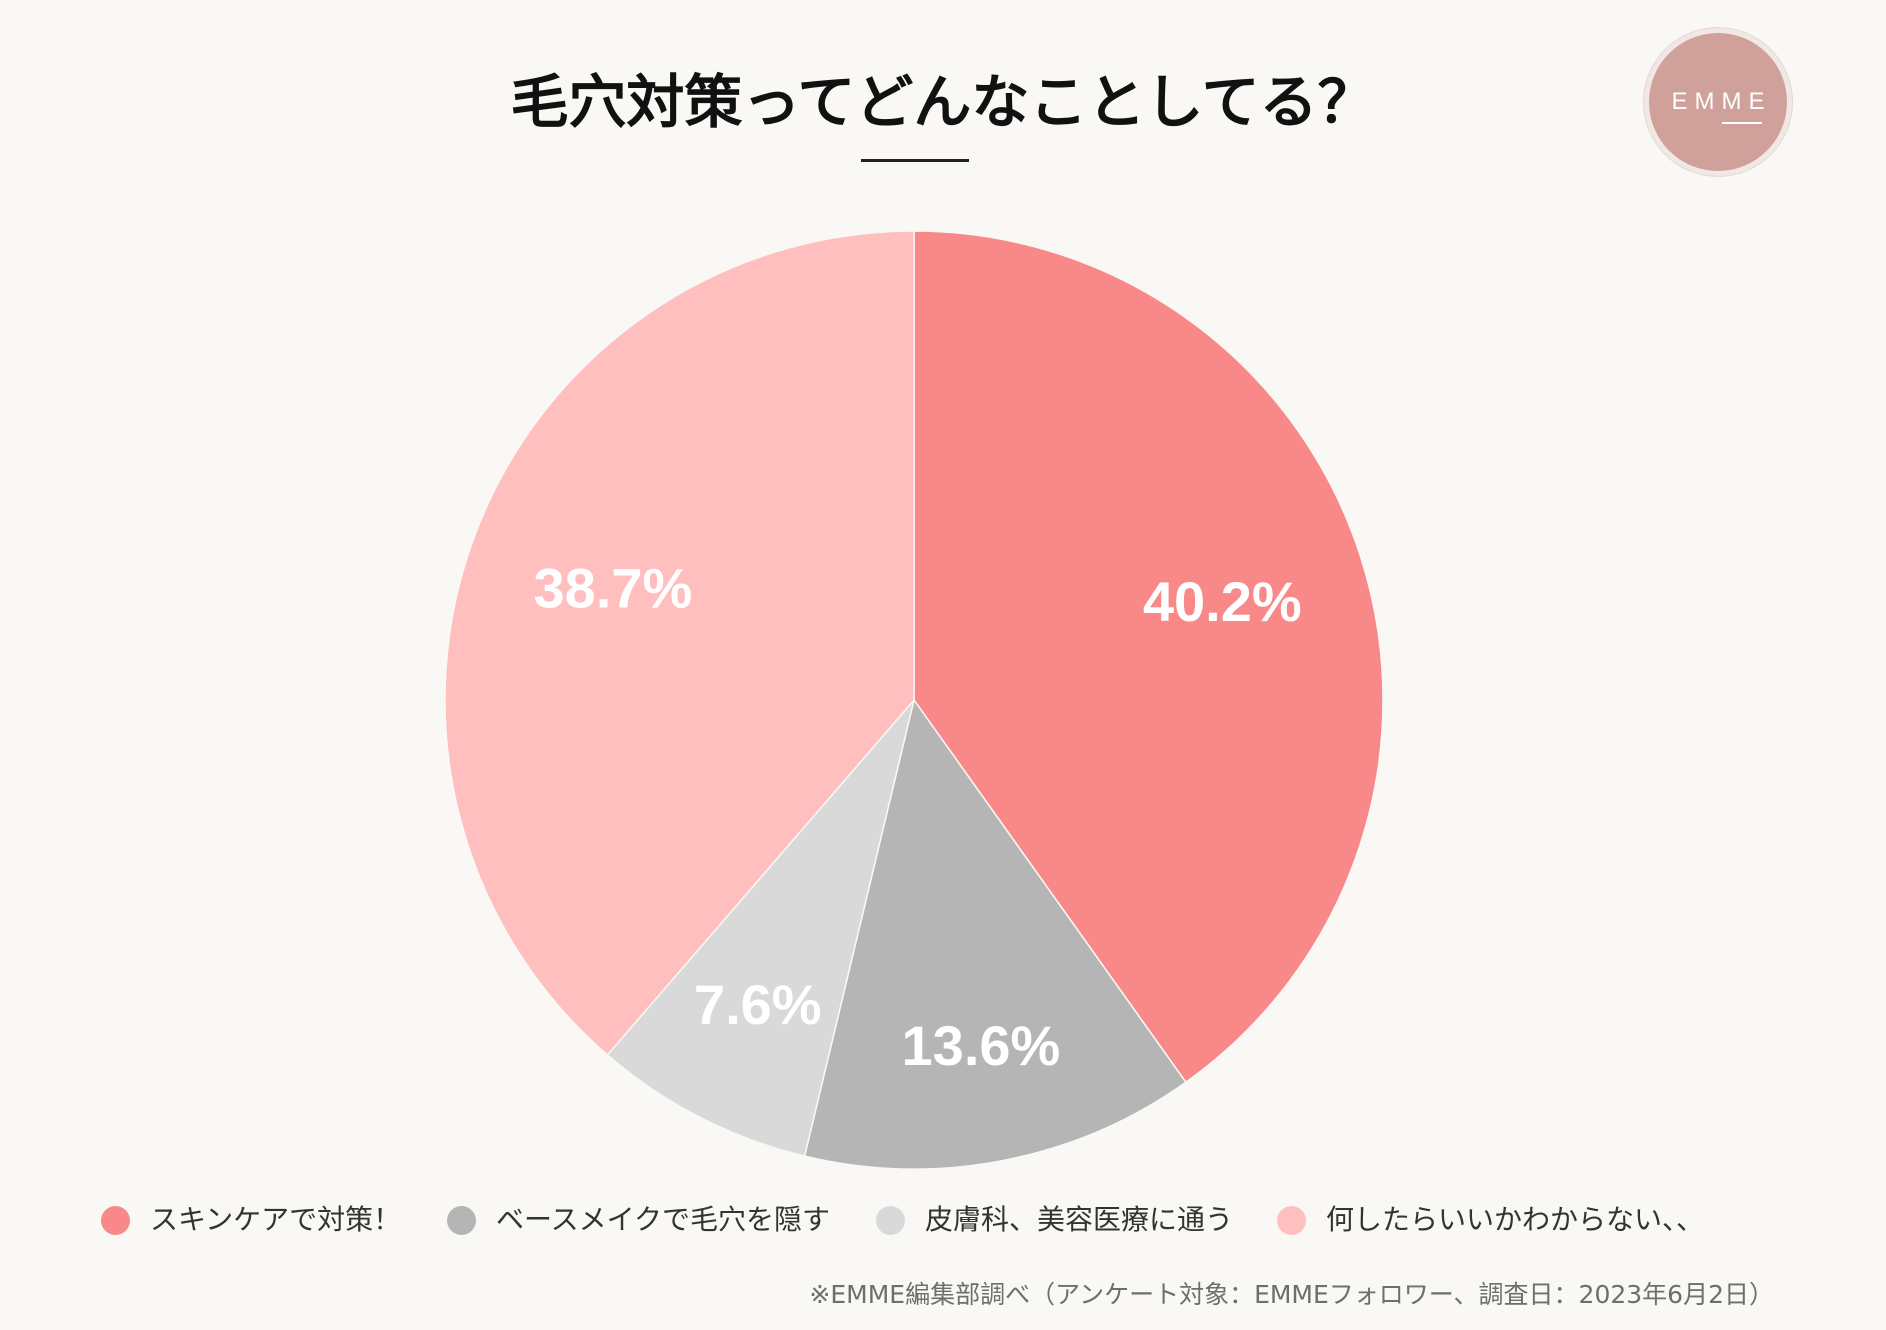 The image size is (1886, 1330). What do you see at coordinates (1721, 101) in the screenshot?
I see `logo-text: EMME` at bounding box center [1721, 101].